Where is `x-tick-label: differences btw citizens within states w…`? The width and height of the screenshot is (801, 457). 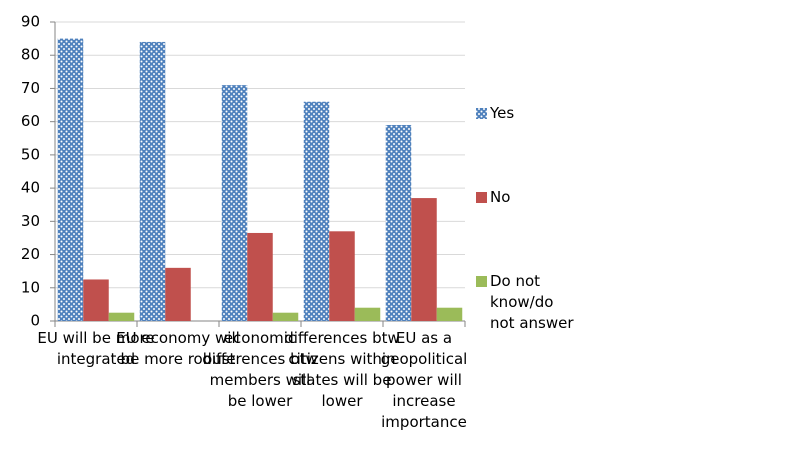 x-tick-label: differences btw citizens within states w… is located at coordinates (342, 369).